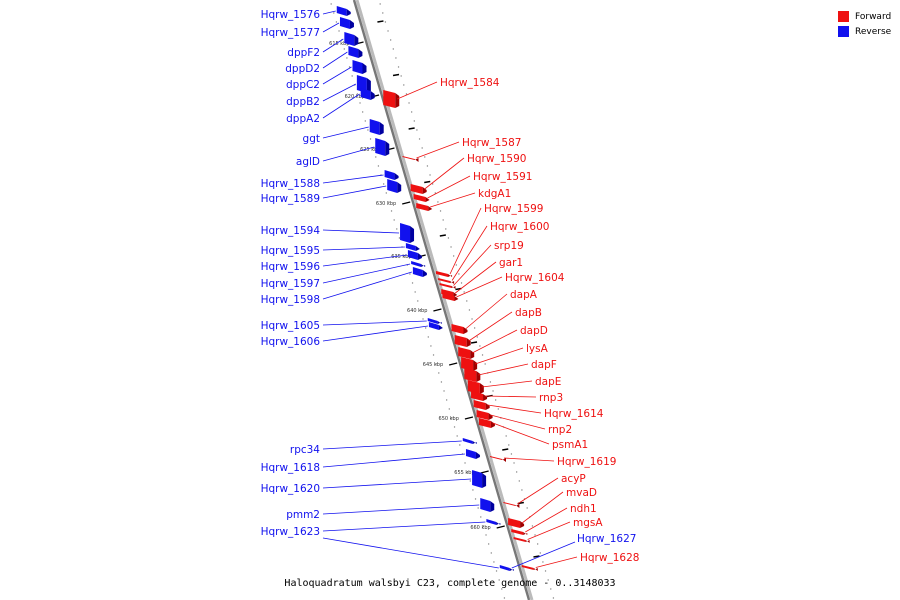 This screenshot has height=600, width=900. What do you see at coordinates (551, 398) in the screenshot?
I see `forward-gene-label: rnp3` at bounding box center [551, 398].